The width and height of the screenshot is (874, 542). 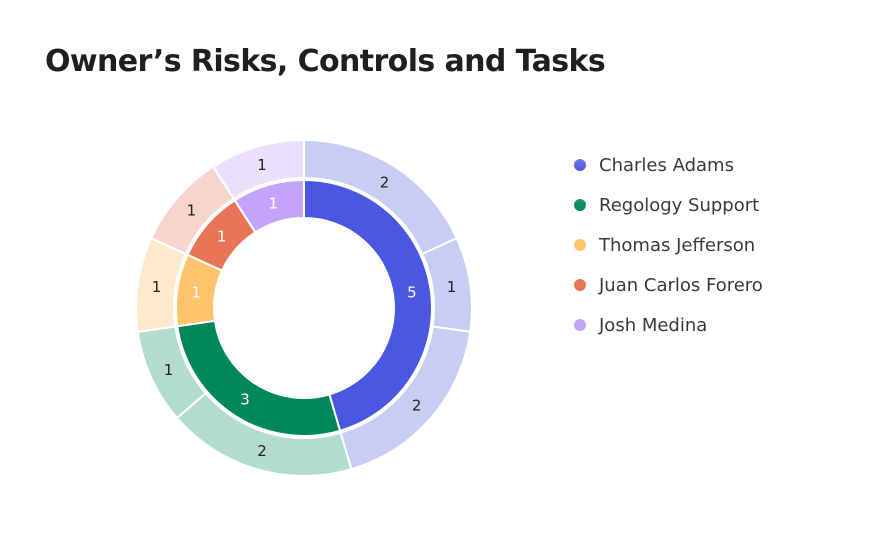 I want to click on inner-label-thomas-jefferson: 1, so click(x=196, y=292).